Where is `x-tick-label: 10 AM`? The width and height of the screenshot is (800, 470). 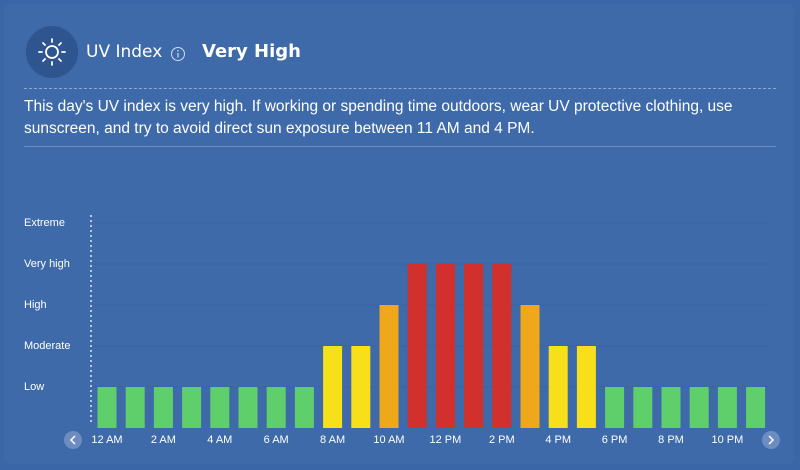 x-tick-label: 10 AM is located at coordinates (388, 440).